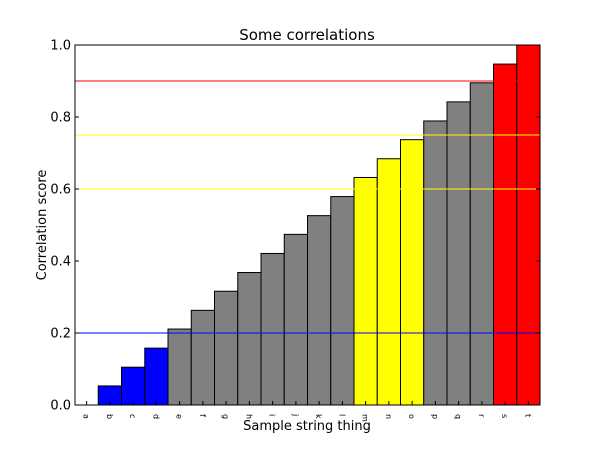 The image size is (600, 450). I want to click on x-tick-label-b: b, so click(109, 416).